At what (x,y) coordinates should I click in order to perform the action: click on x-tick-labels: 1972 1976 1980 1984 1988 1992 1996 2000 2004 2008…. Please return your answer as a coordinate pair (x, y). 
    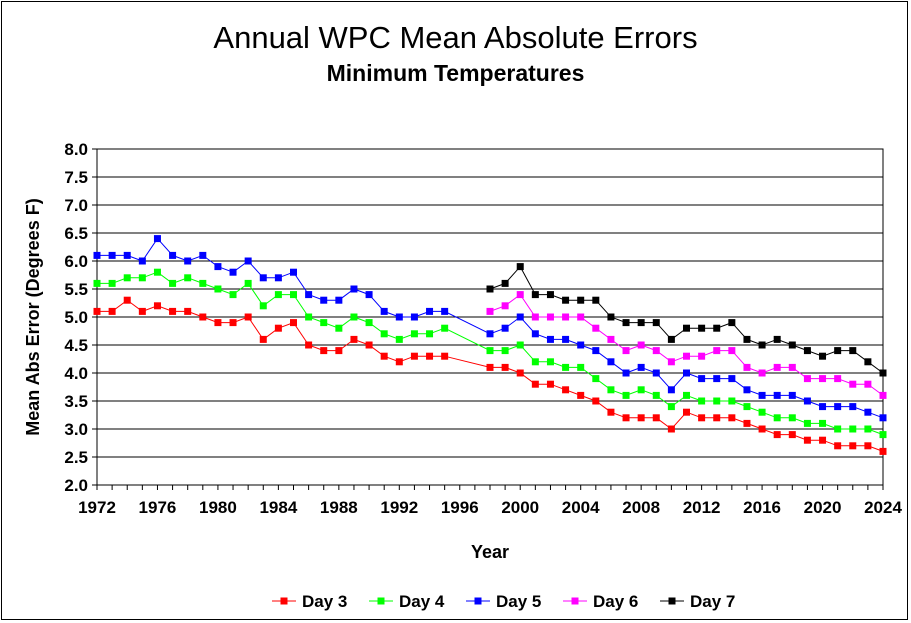
    Looking at the image, I should click on (490, 507).